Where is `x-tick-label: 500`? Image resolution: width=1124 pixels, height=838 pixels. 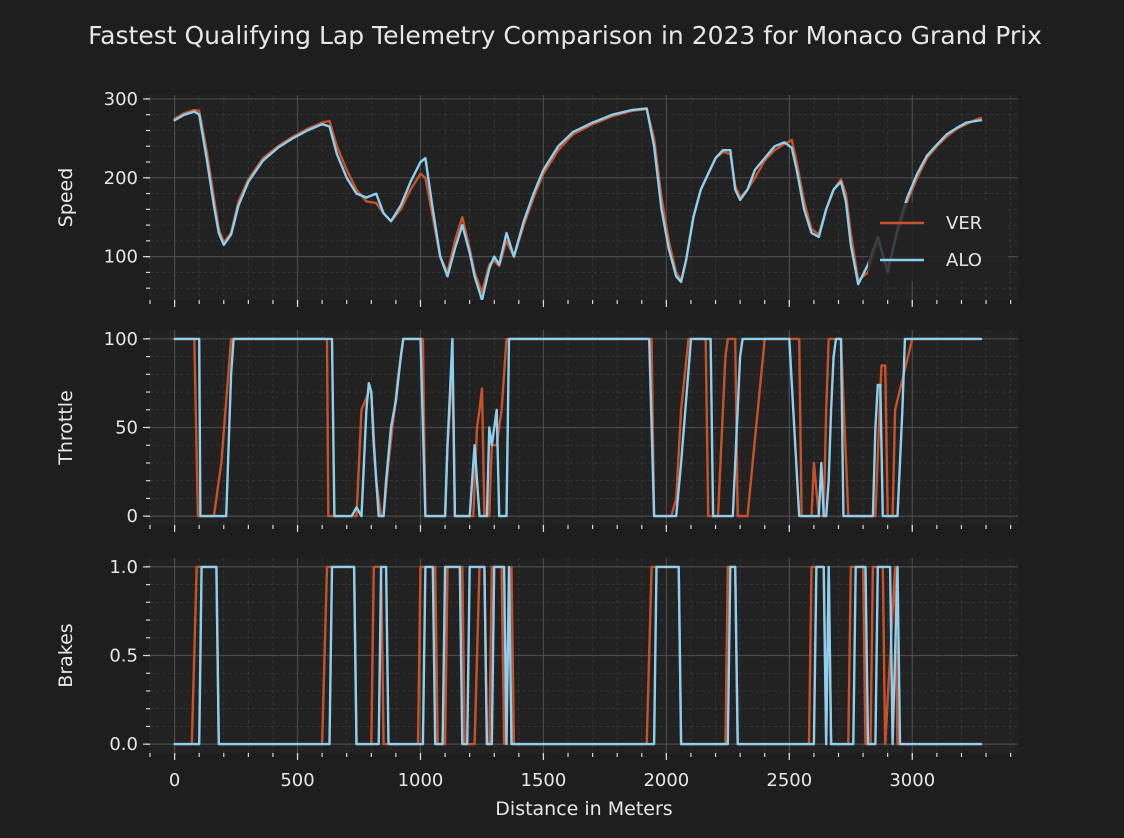 x-tick-label: 500 is located at coordinates (297, 780).